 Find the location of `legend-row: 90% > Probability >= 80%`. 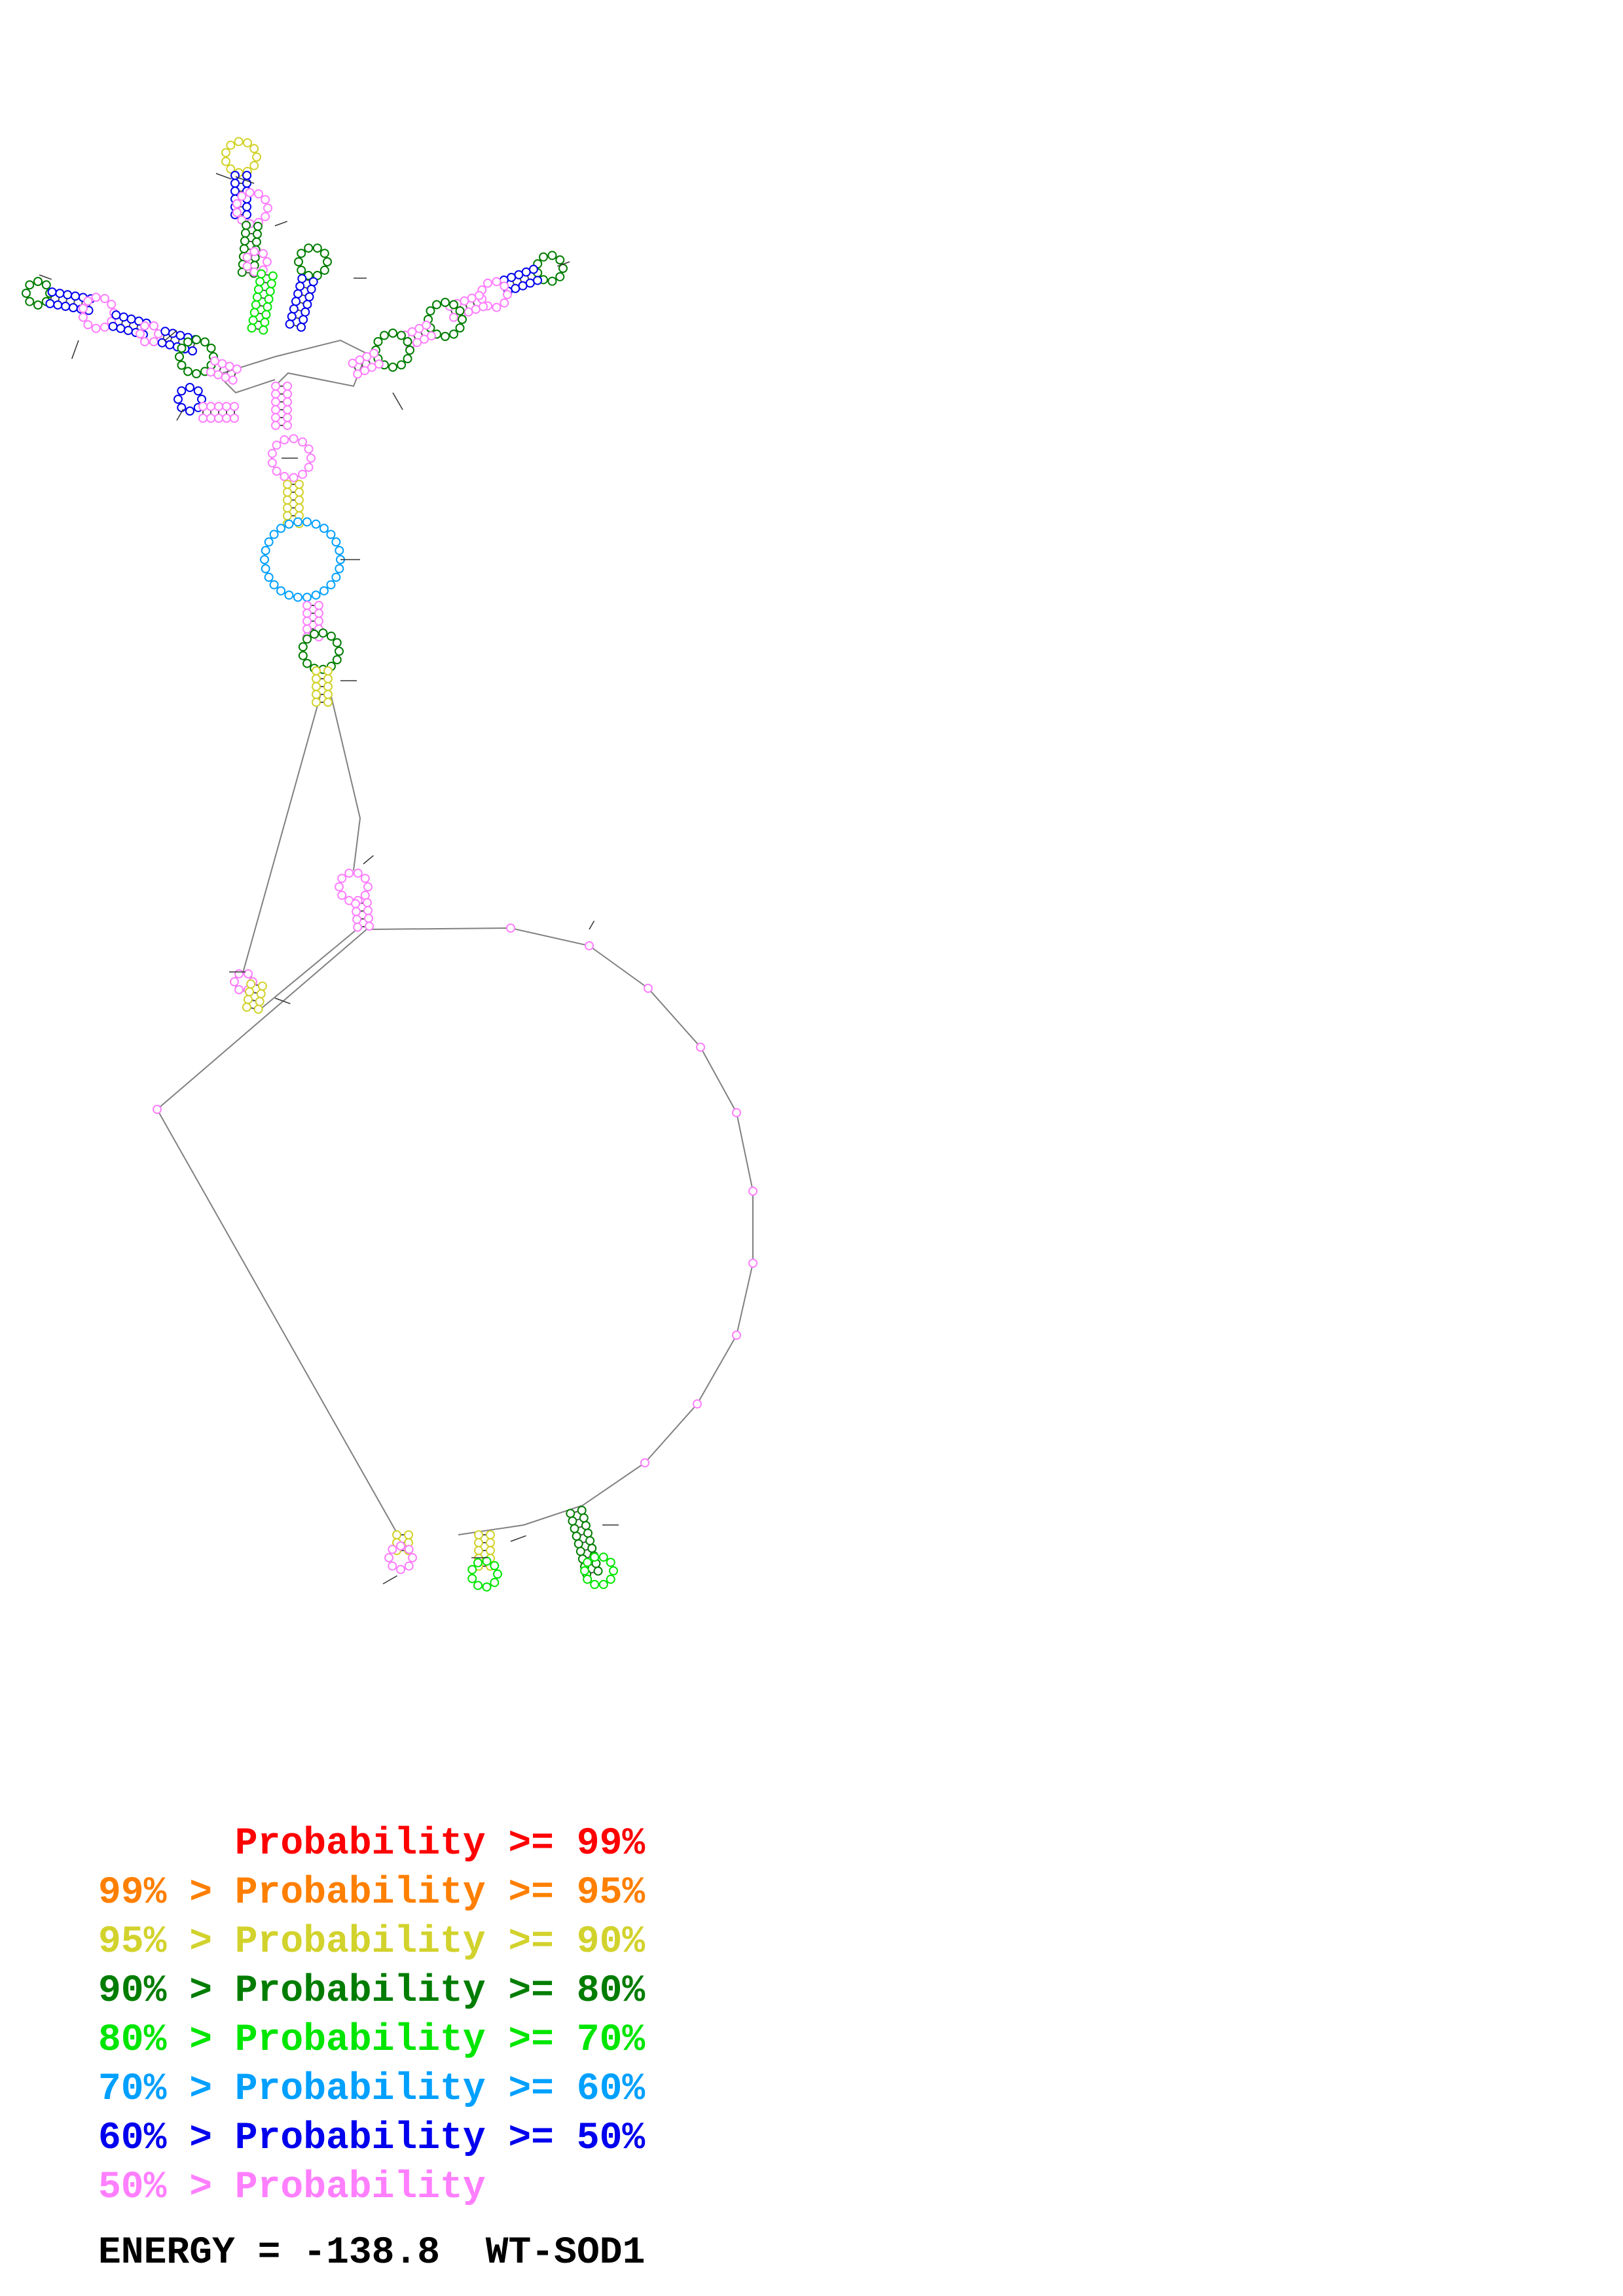

legend-row: 90% > Probability >= 80% is located at coordinates (371, 1991).